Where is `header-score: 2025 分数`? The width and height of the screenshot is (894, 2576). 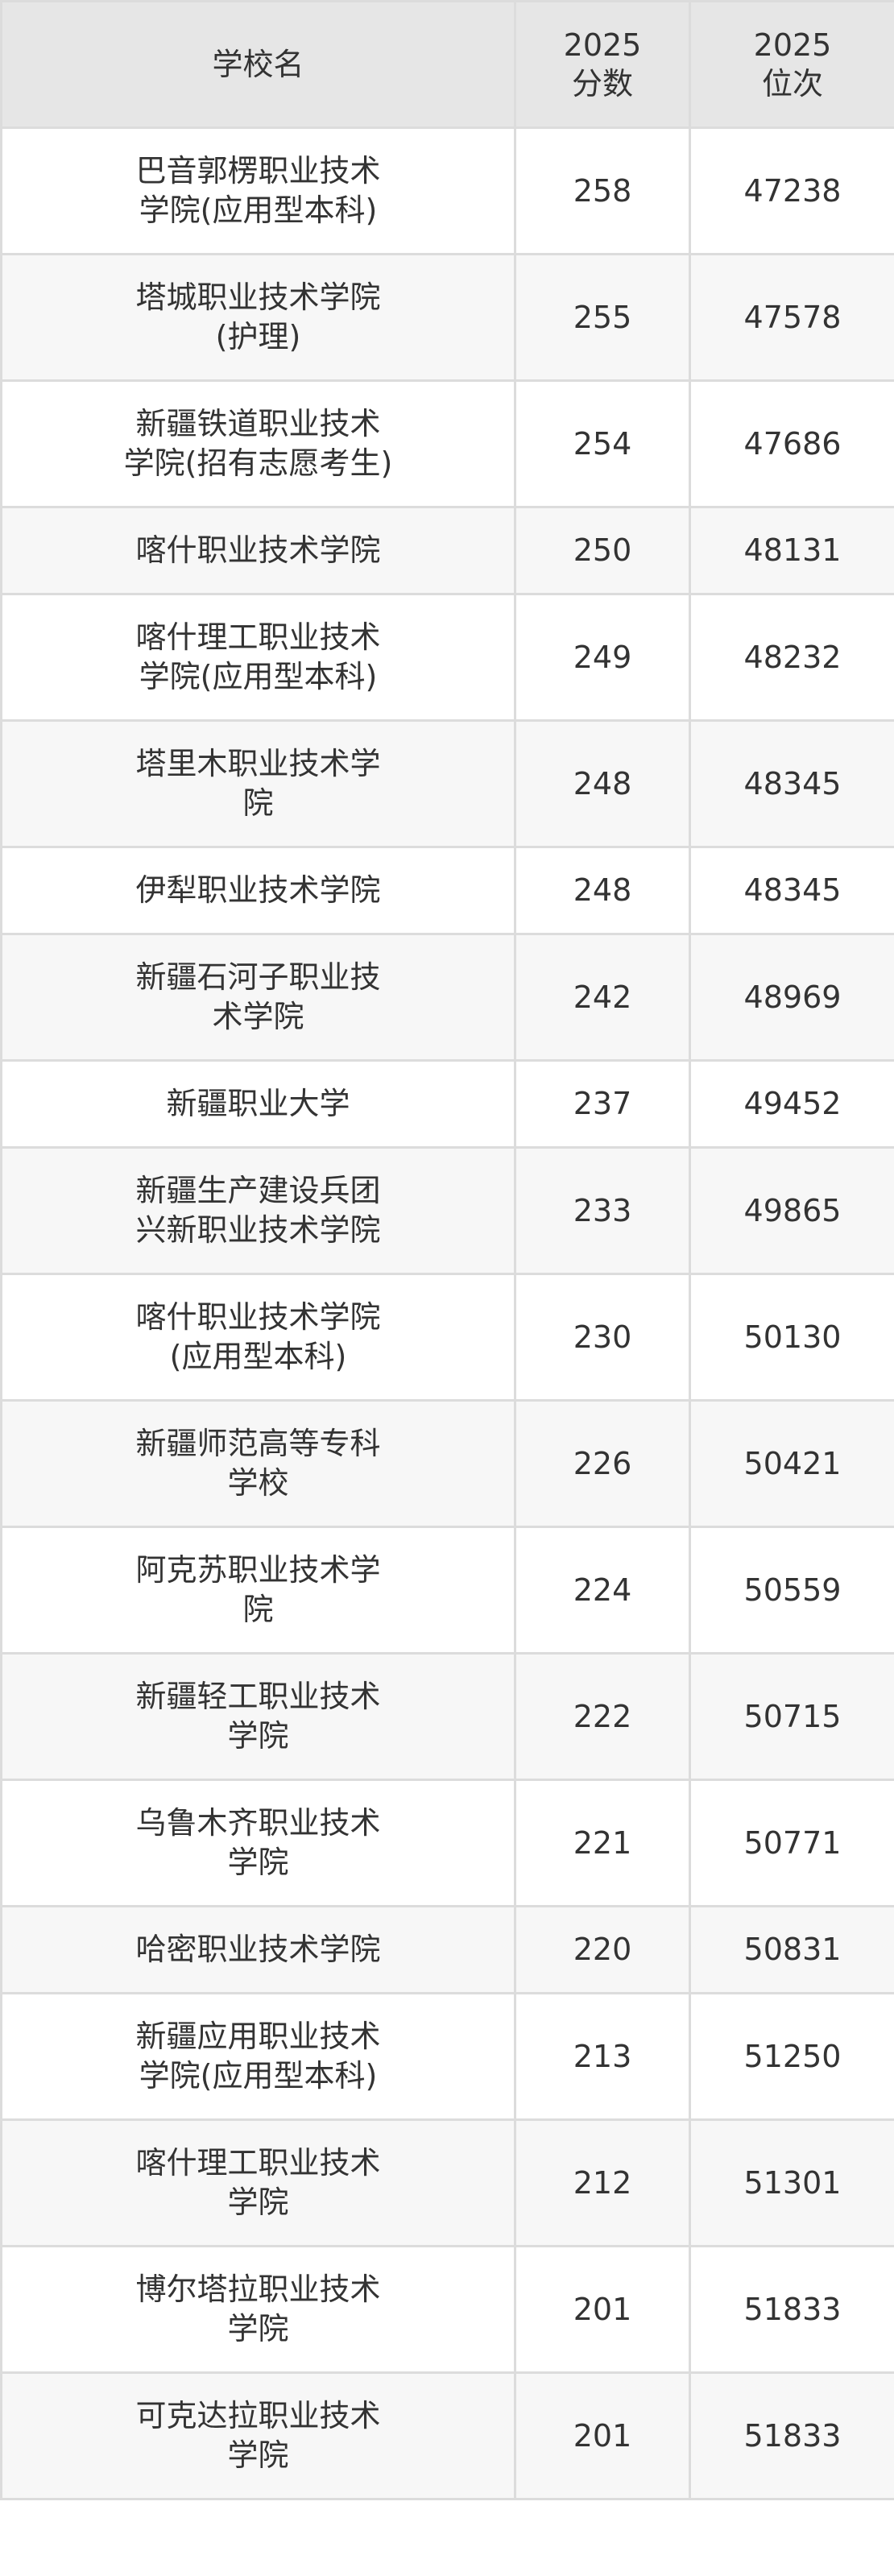
header-score: 2025 分数 is located at coordinates (602, 64).